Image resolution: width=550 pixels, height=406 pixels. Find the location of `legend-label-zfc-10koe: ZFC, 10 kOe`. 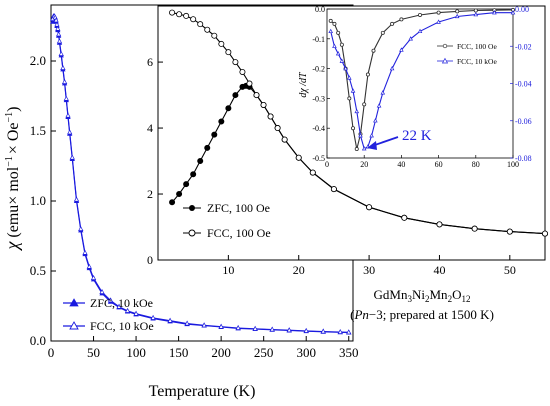

legend-label-zfc-10koe: ZFC, 10 kOe is located at coordinates (121, 303).